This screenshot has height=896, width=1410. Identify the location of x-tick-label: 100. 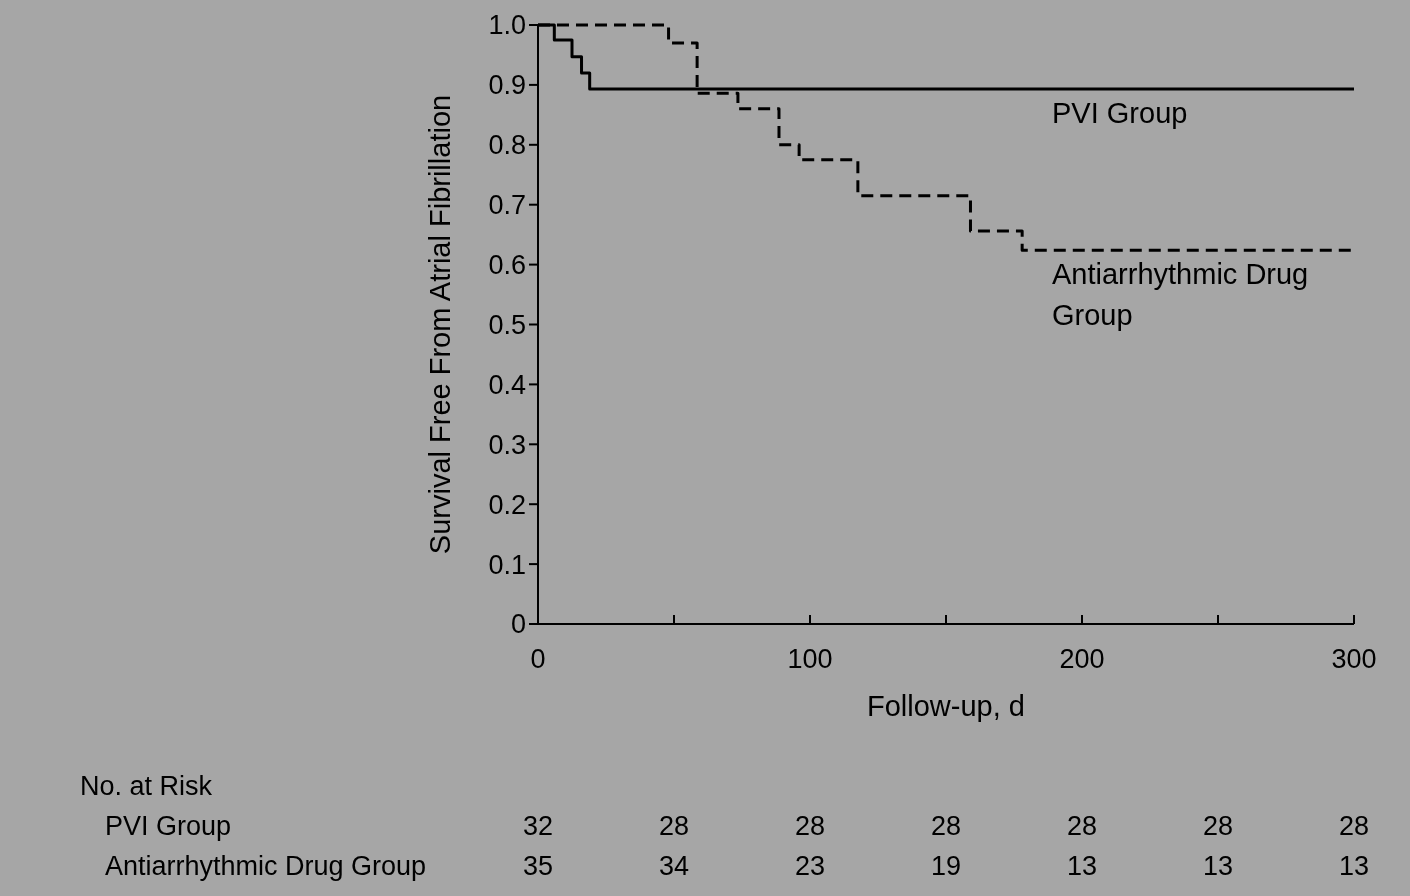
(810, 659).